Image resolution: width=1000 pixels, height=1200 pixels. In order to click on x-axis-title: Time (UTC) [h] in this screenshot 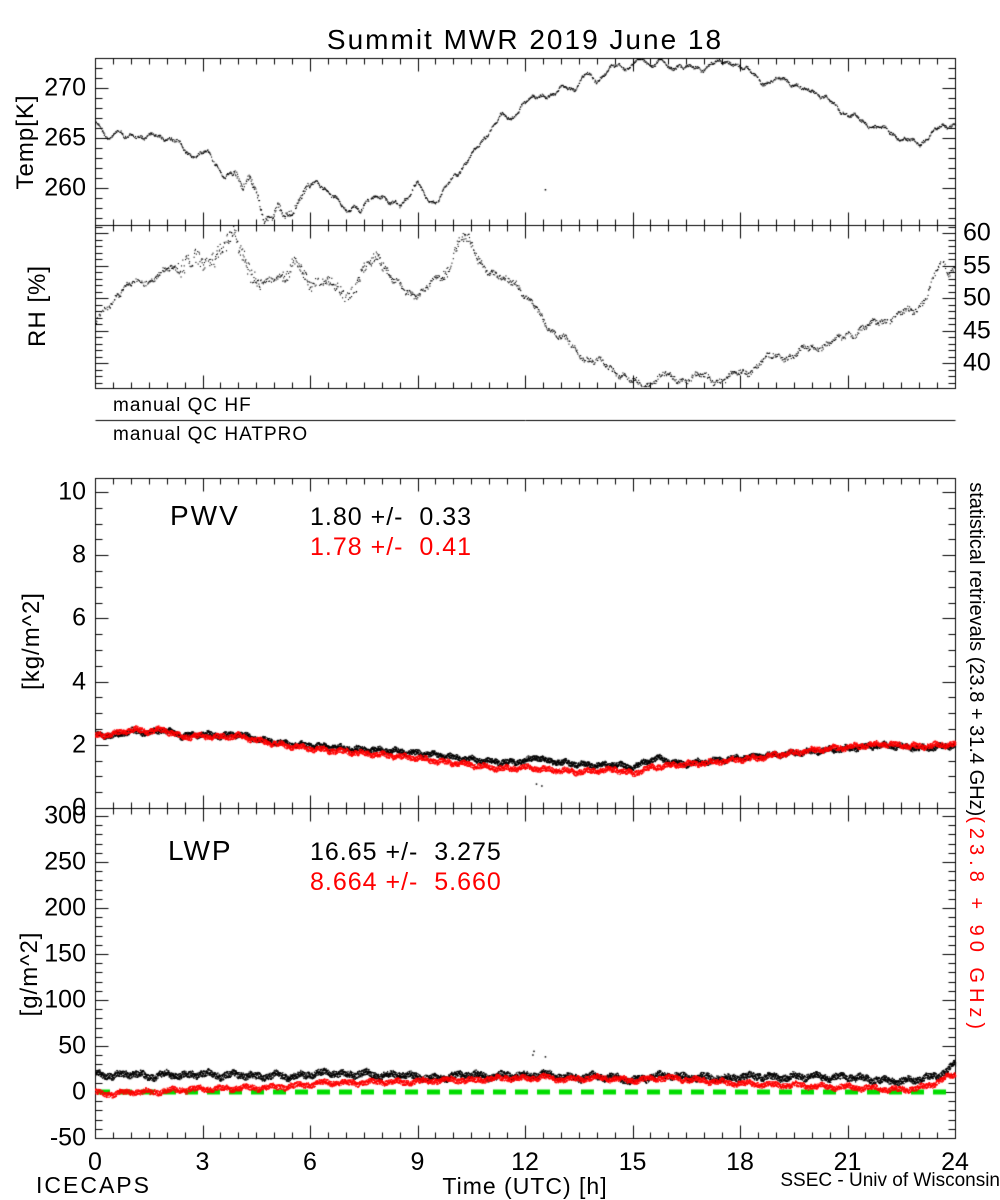, I will do `click(525, 1186)`.